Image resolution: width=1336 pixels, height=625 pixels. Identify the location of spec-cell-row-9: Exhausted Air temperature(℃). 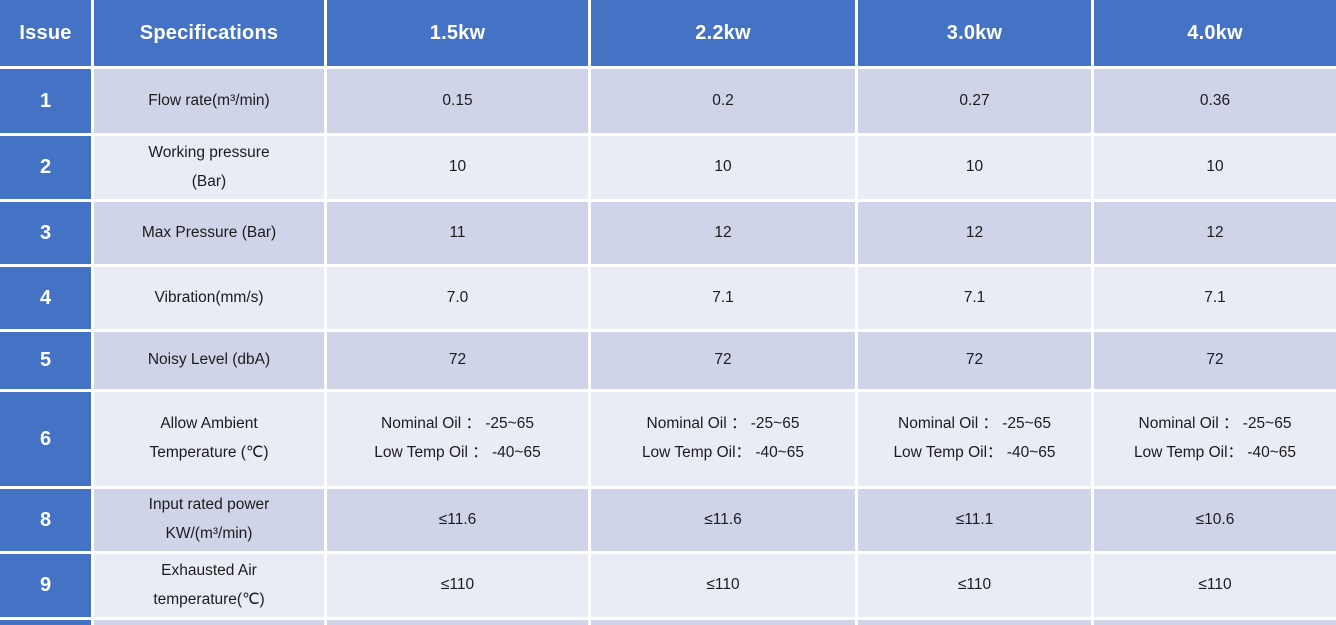
(209, 585).